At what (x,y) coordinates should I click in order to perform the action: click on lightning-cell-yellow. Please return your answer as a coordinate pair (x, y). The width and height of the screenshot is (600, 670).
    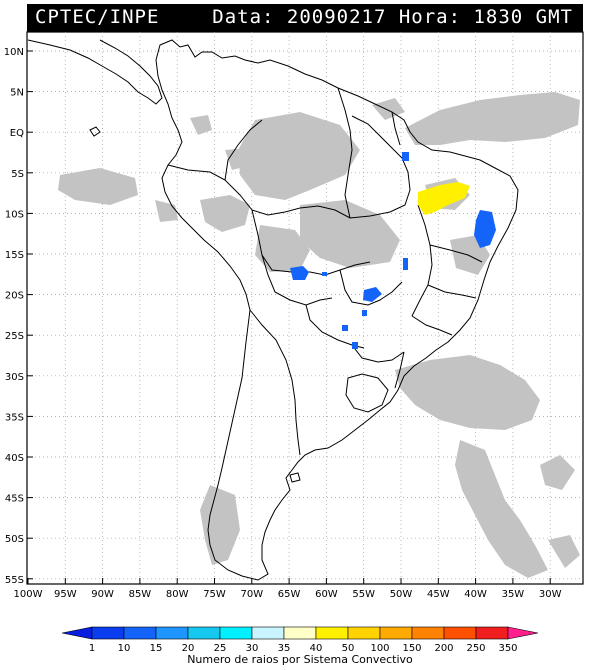
    Looking at the image, I should click on (444, 198).